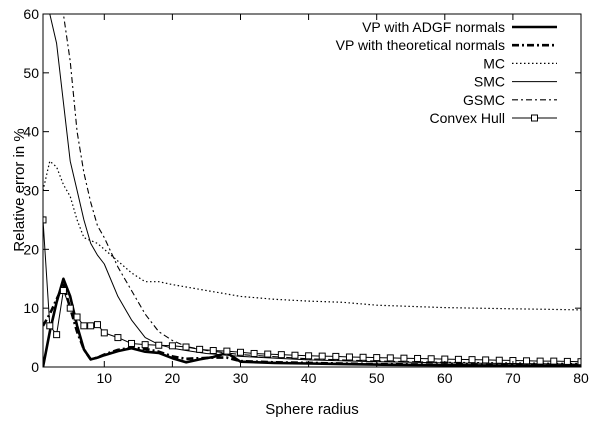 The height and width of the screenshot is (424, 589). What do you see at coordinates (515, 82) in the screenshot?
I see `legend-entry-4: SMC` at bounding box center [515, 82].